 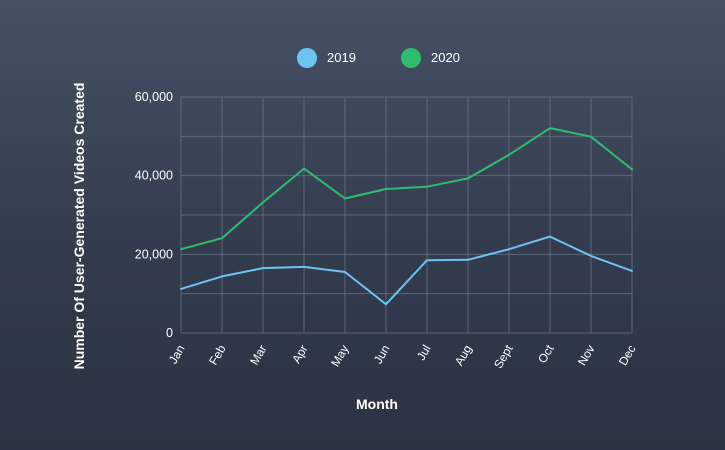 What do you see at coordinates (586, 355) in the screenshot?
I see `x-tick-label: Nov` at bounding box center [586, 355].